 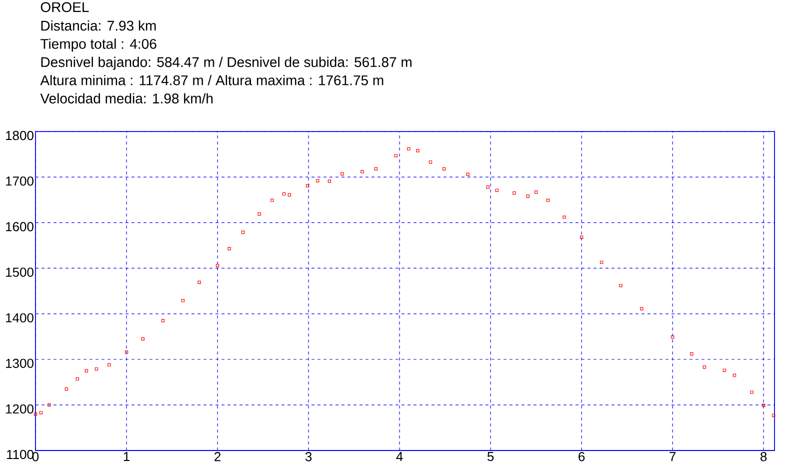 What do you see at coordinates (20, 181) in the screenshot?
I see `y-tick-label: 1700` at bounding box center [20, 181].